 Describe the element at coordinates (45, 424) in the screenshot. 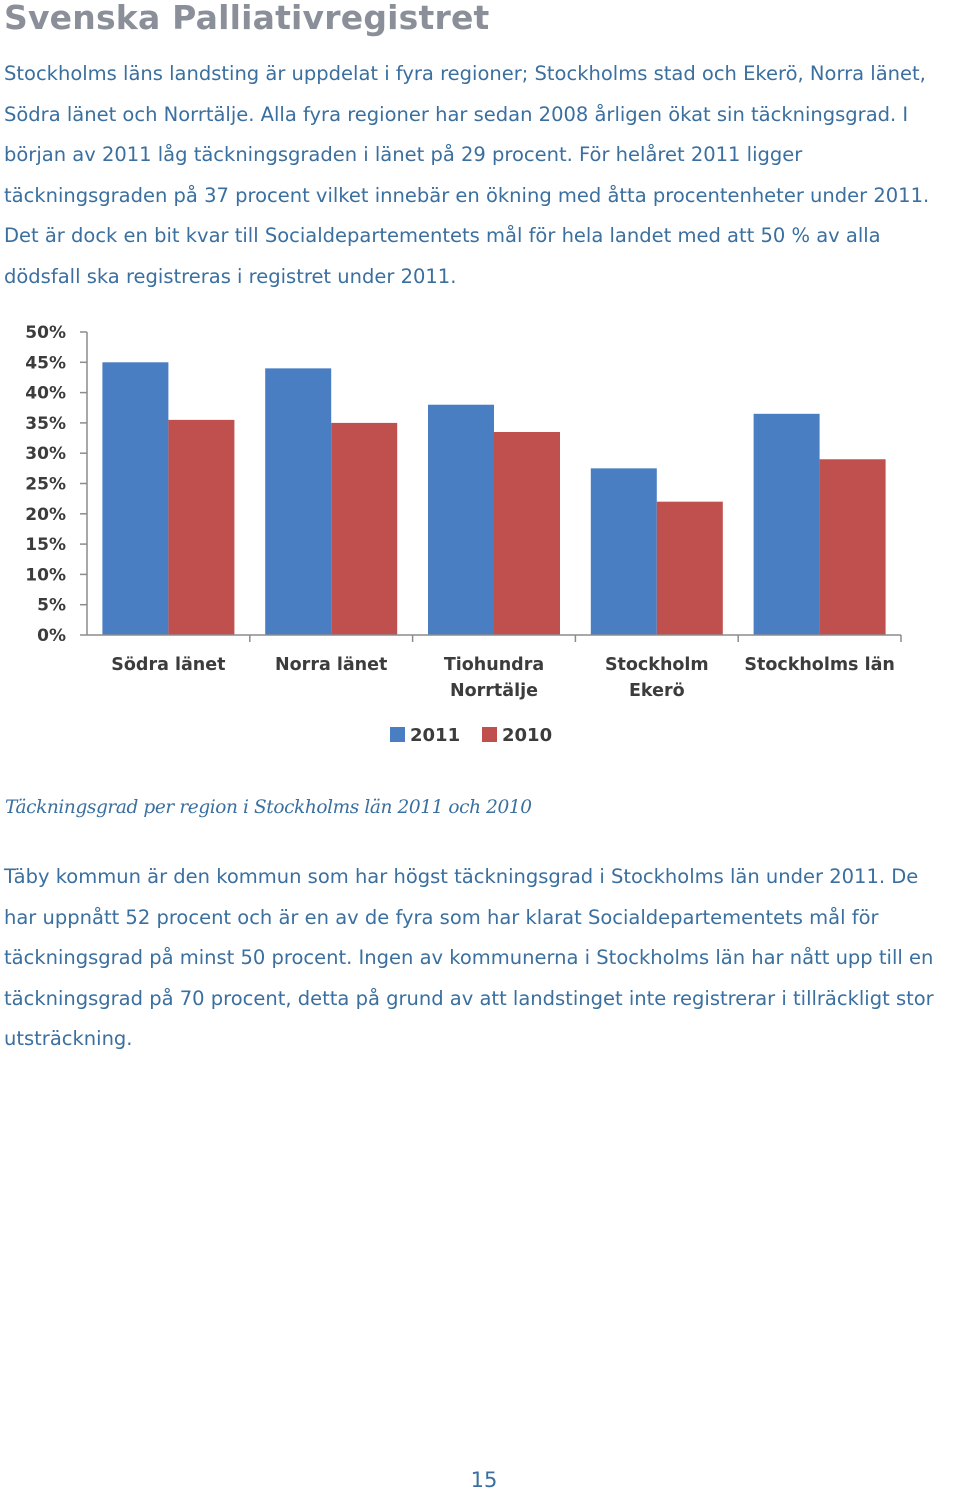

I see `y-tick-label: 35%` at that location.